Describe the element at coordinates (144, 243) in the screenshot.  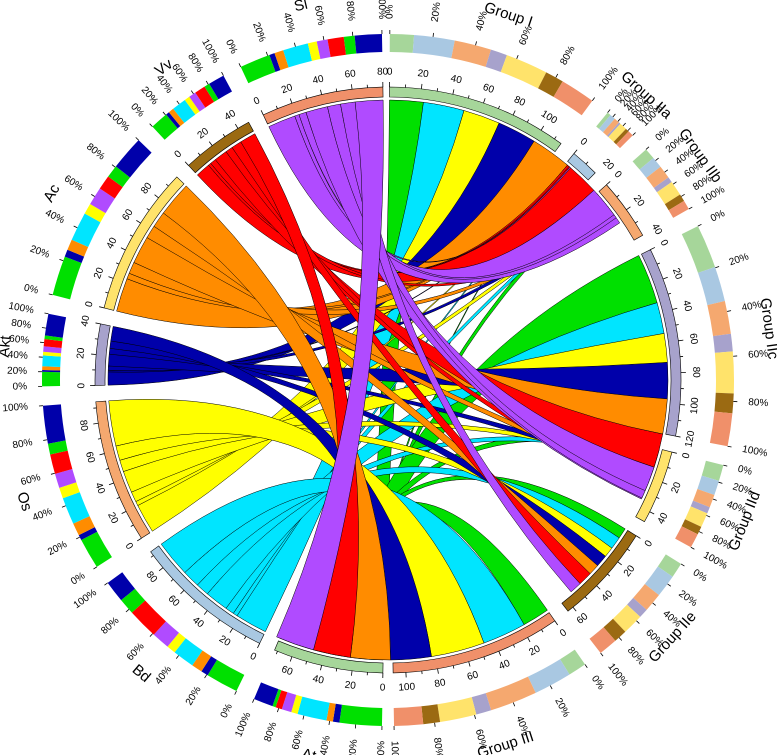
I see `species-sector-ac` at that location.